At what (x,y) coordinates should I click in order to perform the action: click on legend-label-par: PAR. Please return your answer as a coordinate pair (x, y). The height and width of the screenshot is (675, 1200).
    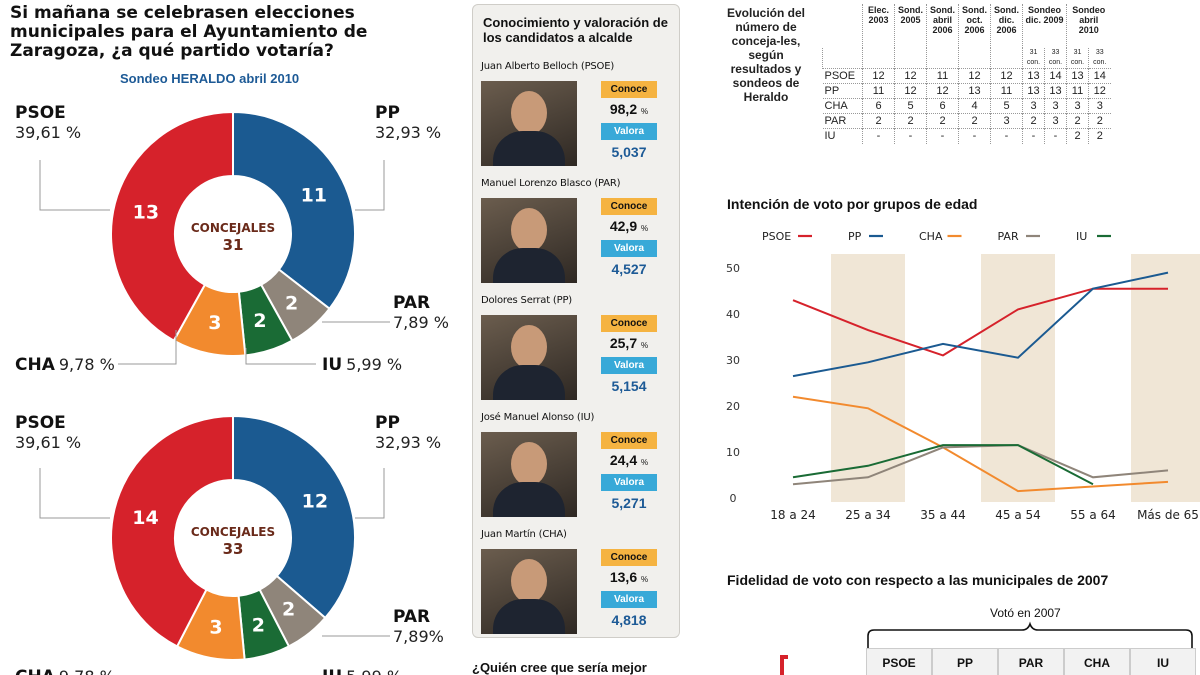
    Looking at the image, I should click on (1008, 236).